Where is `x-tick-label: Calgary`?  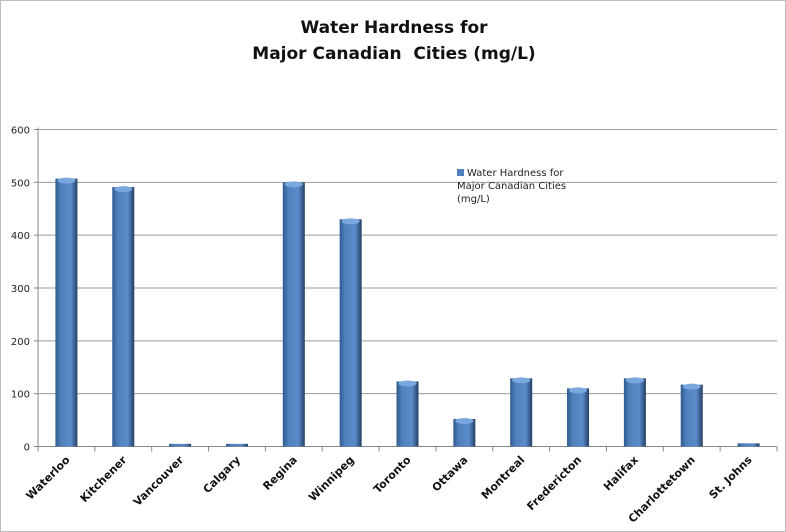 x-tick-label: Calgary is located at coordinates (222, 474).